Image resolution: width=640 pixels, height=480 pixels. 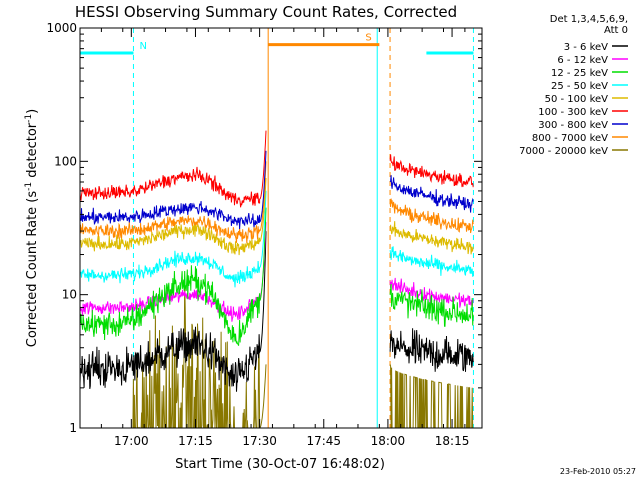 What do you see at coordinates (582, 60) in the screenshot?
I see `legend-label: 6 - 12 keV` at bounding box center [582, 60].